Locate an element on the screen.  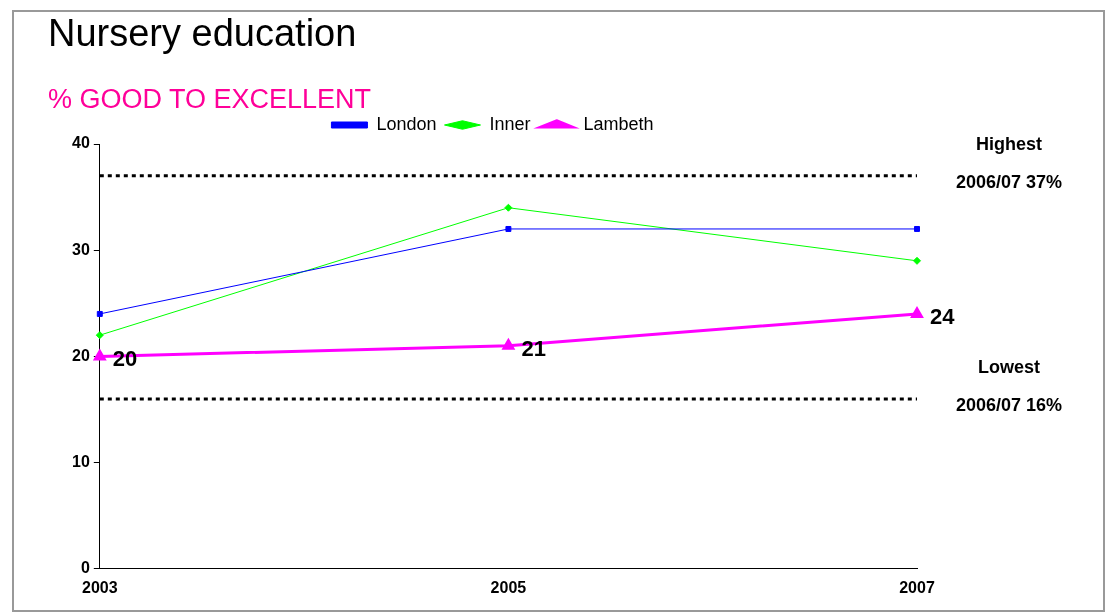
y-tick-label: 40 is located at coordinates (81, 143).